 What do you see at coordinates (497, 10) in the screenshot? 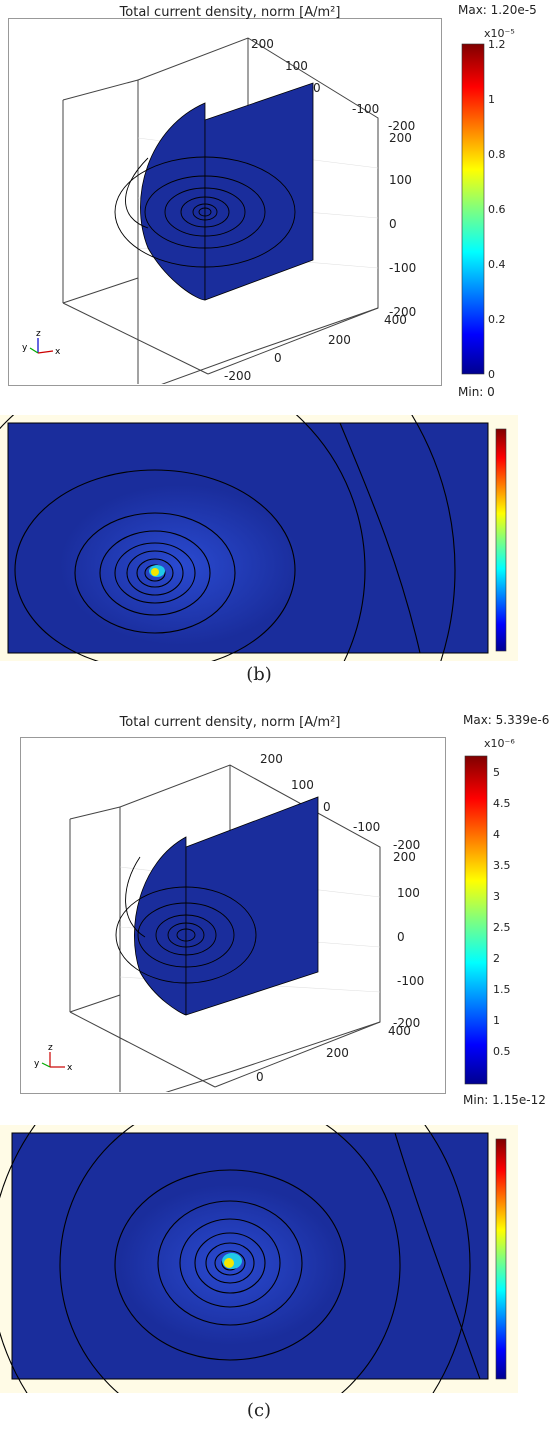
I see `panel-b-max: Max: 1.20e-5` at bounding box center [497, 10].